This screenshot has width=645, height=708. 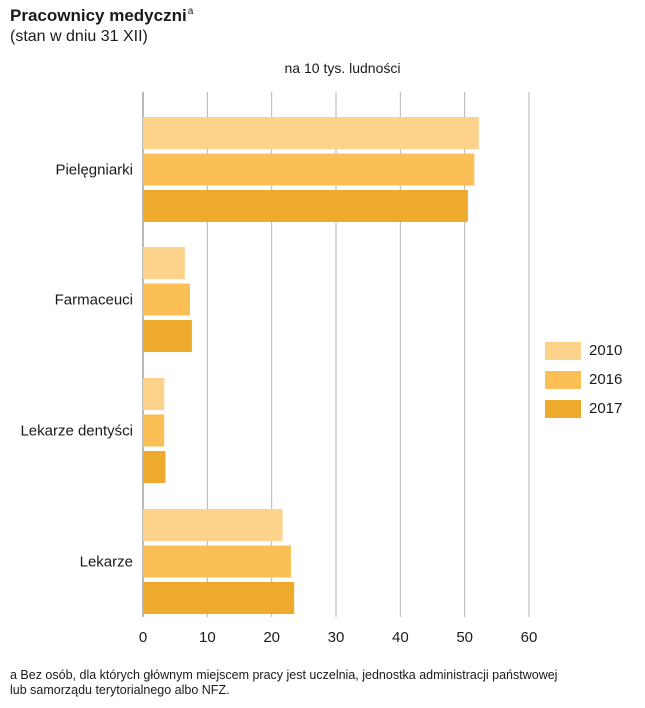 What do you see at coordinates (606, 379) in the screenshot?
I see `legend-label: 2016` at bounding box center [606, 379].